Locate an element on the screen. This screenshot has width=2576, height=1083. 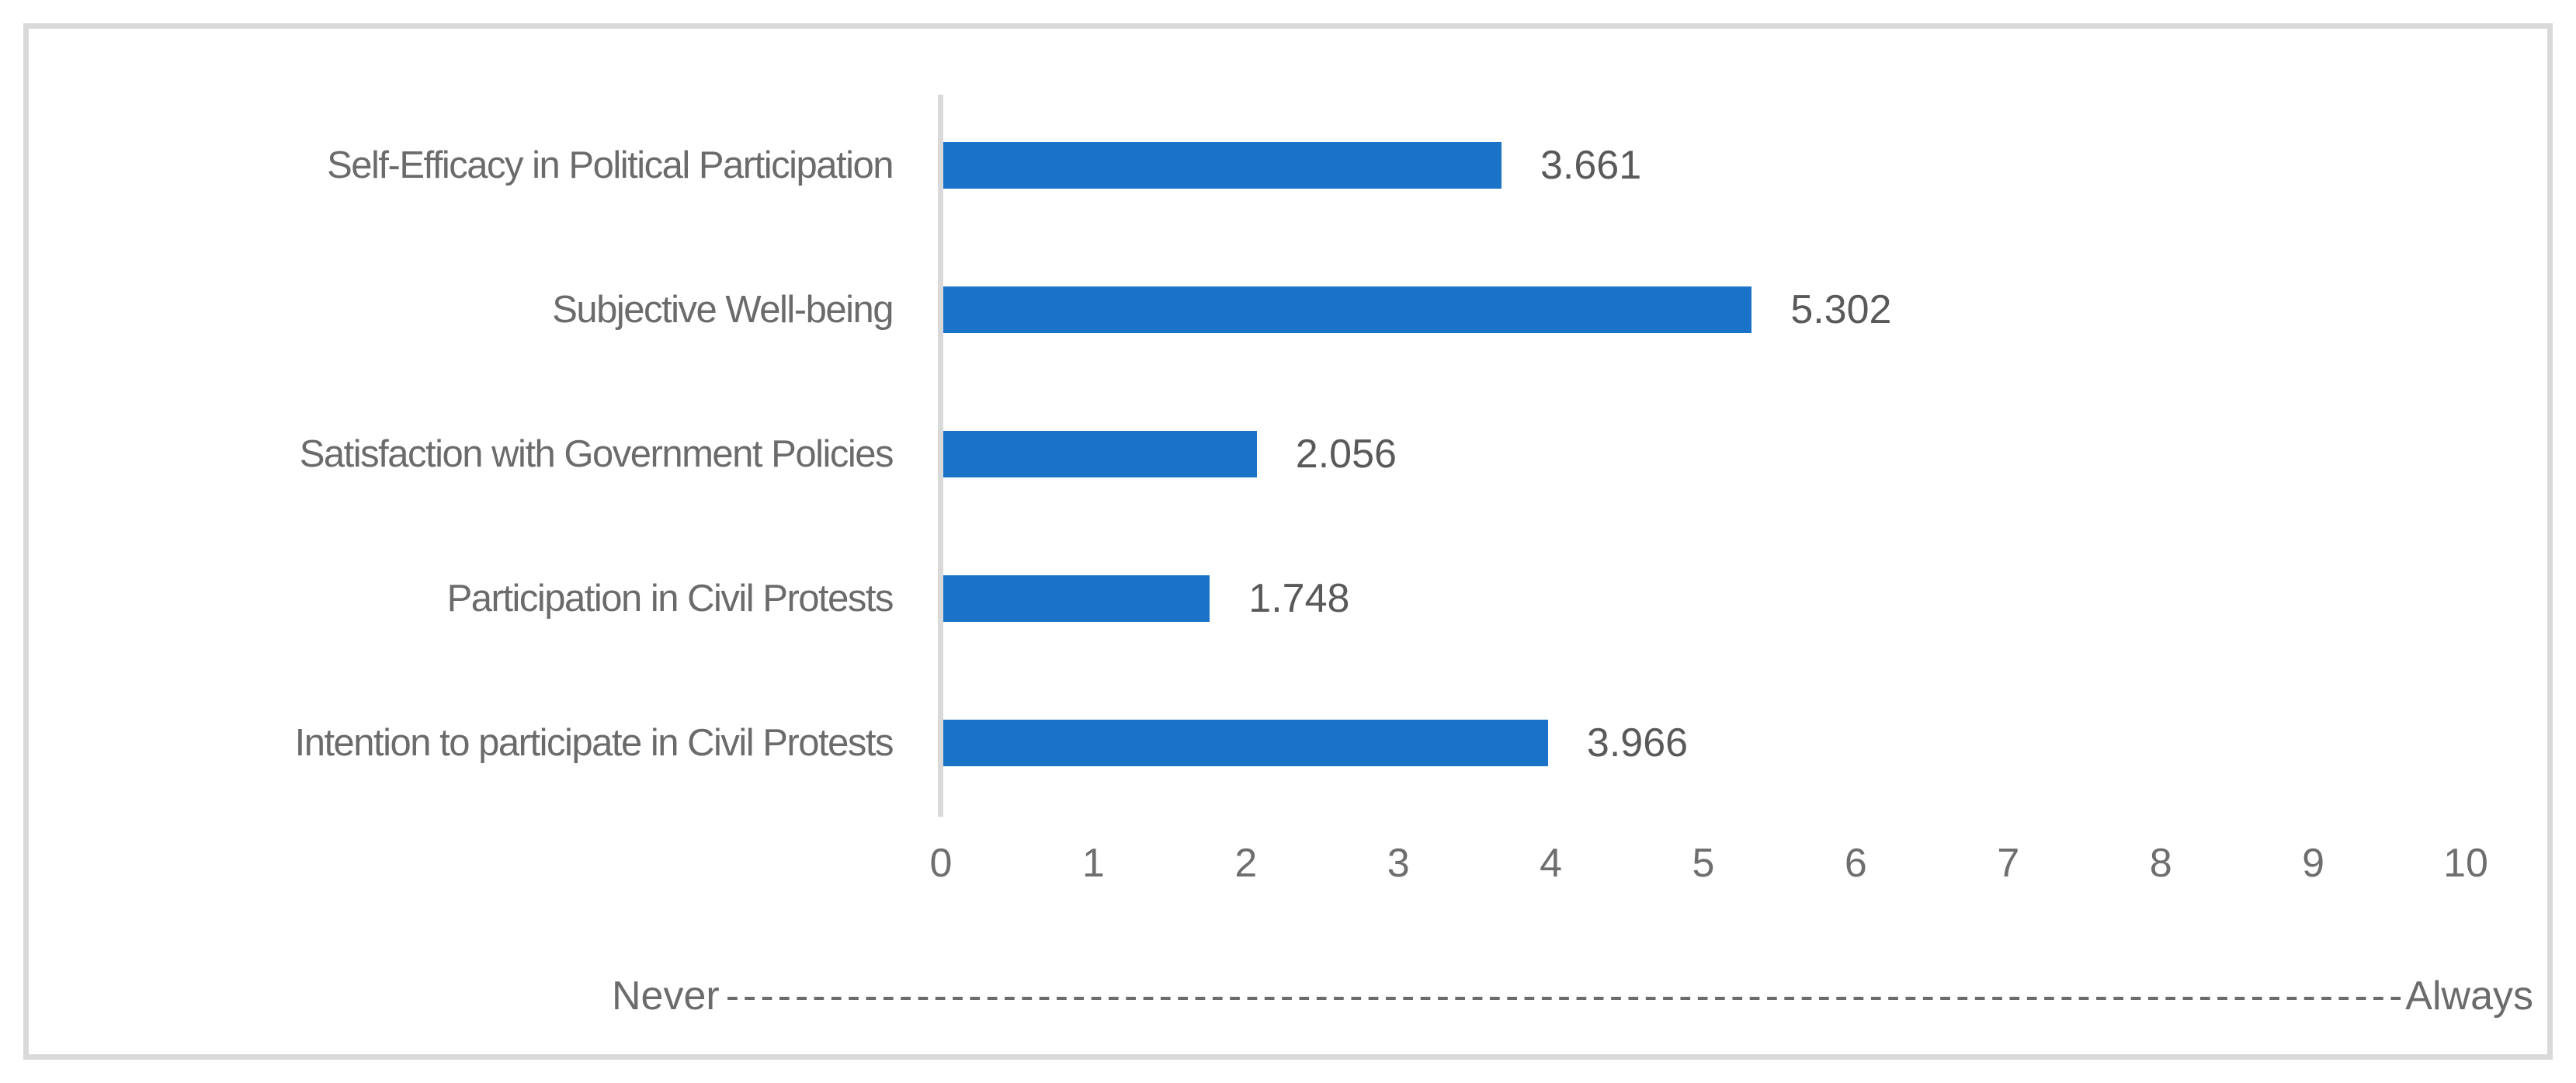
category-axis-line is located at coordinates (941, 456).